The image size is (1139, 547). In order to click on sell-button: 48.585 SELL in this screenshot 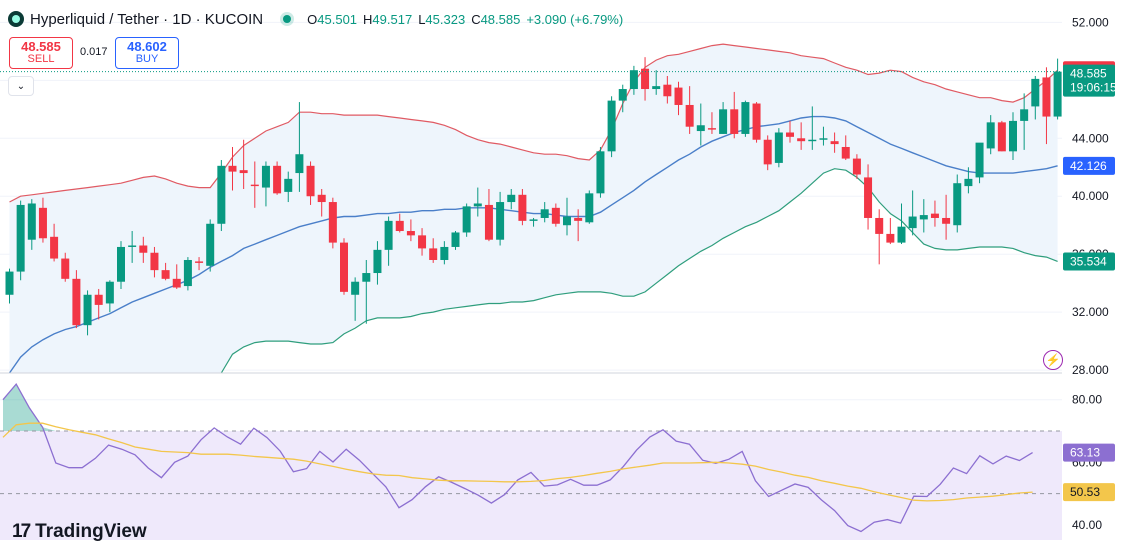, I will do `click(41, 53)`.